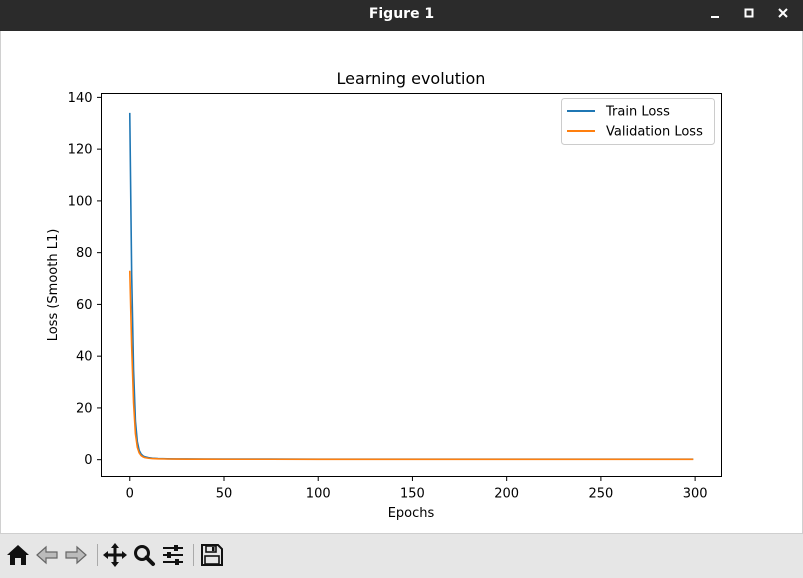  Describe the element at coordinates (130, 494) in the screenshot. I see `x-tick-label: 0` at that location.